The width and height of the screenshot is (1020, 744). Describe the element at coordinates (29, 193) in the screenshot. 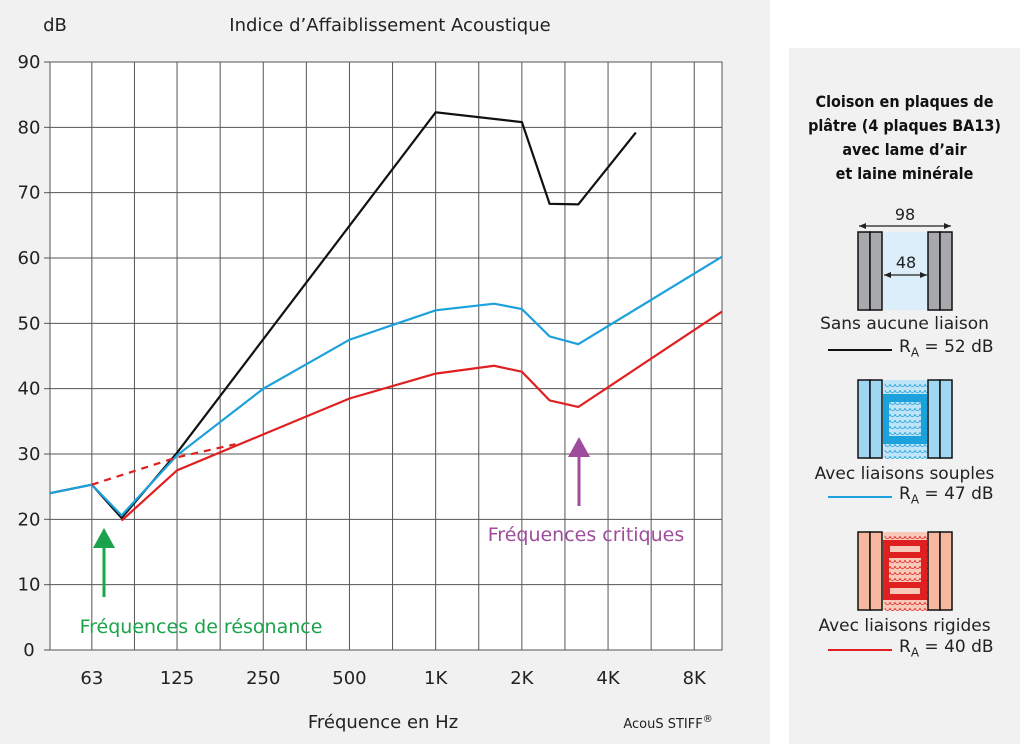

I see `y-tick-label: 70` at that location.